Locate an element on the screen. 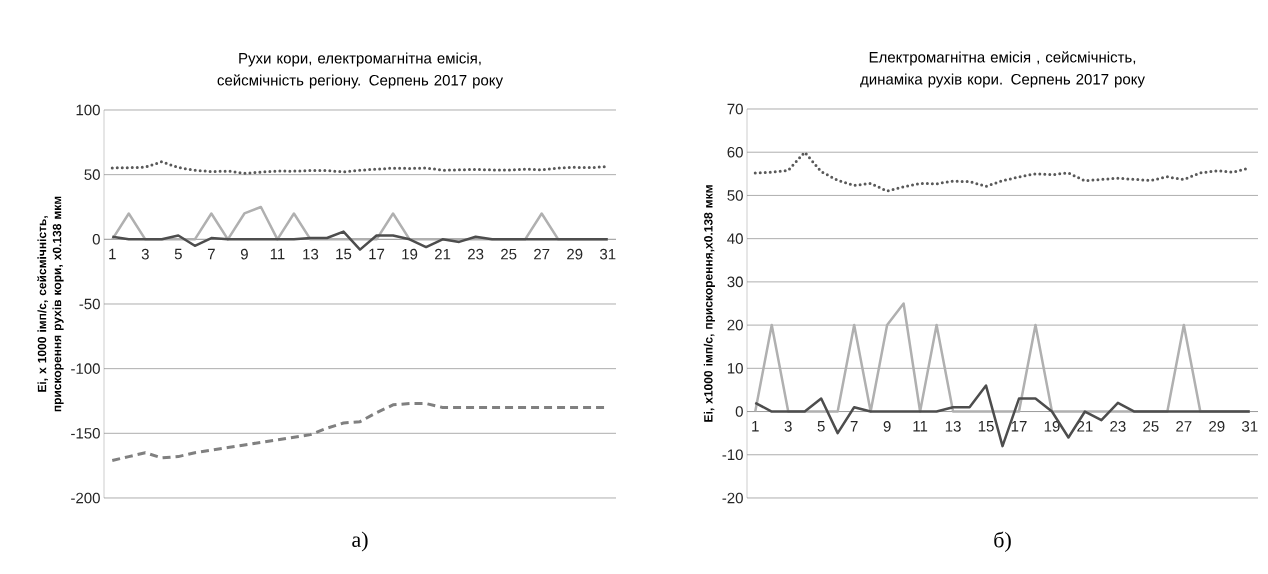  chart-title: Рухи кори, електромагнітна емісія, сейсмічність регіону. Серпень 2017 року is located at coordinates (360, 70).